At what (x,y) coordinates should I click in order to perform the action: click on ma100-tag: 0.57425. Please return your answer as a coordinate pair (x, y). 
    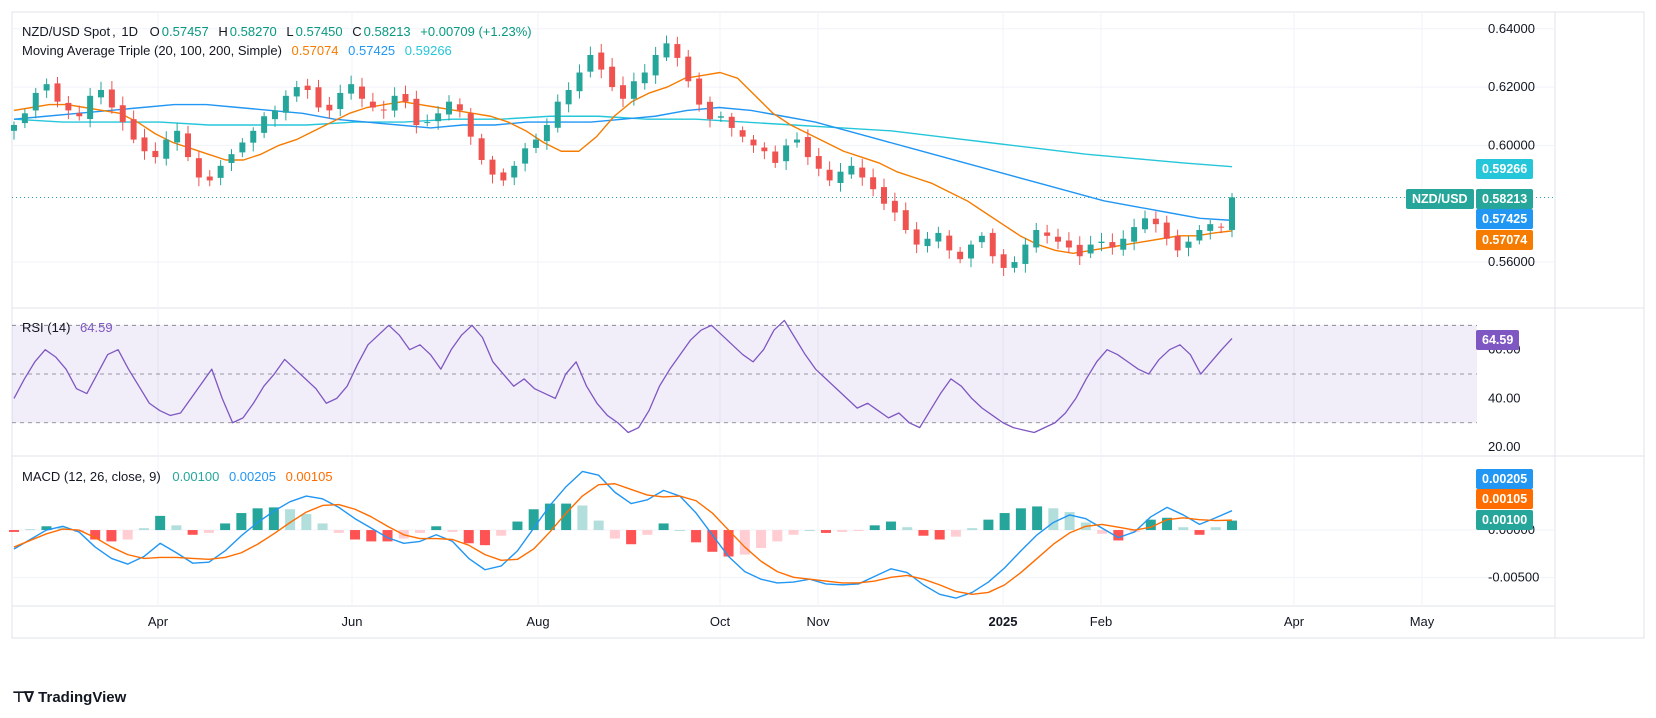
    Looking at the image, I should click on (1505, 219).